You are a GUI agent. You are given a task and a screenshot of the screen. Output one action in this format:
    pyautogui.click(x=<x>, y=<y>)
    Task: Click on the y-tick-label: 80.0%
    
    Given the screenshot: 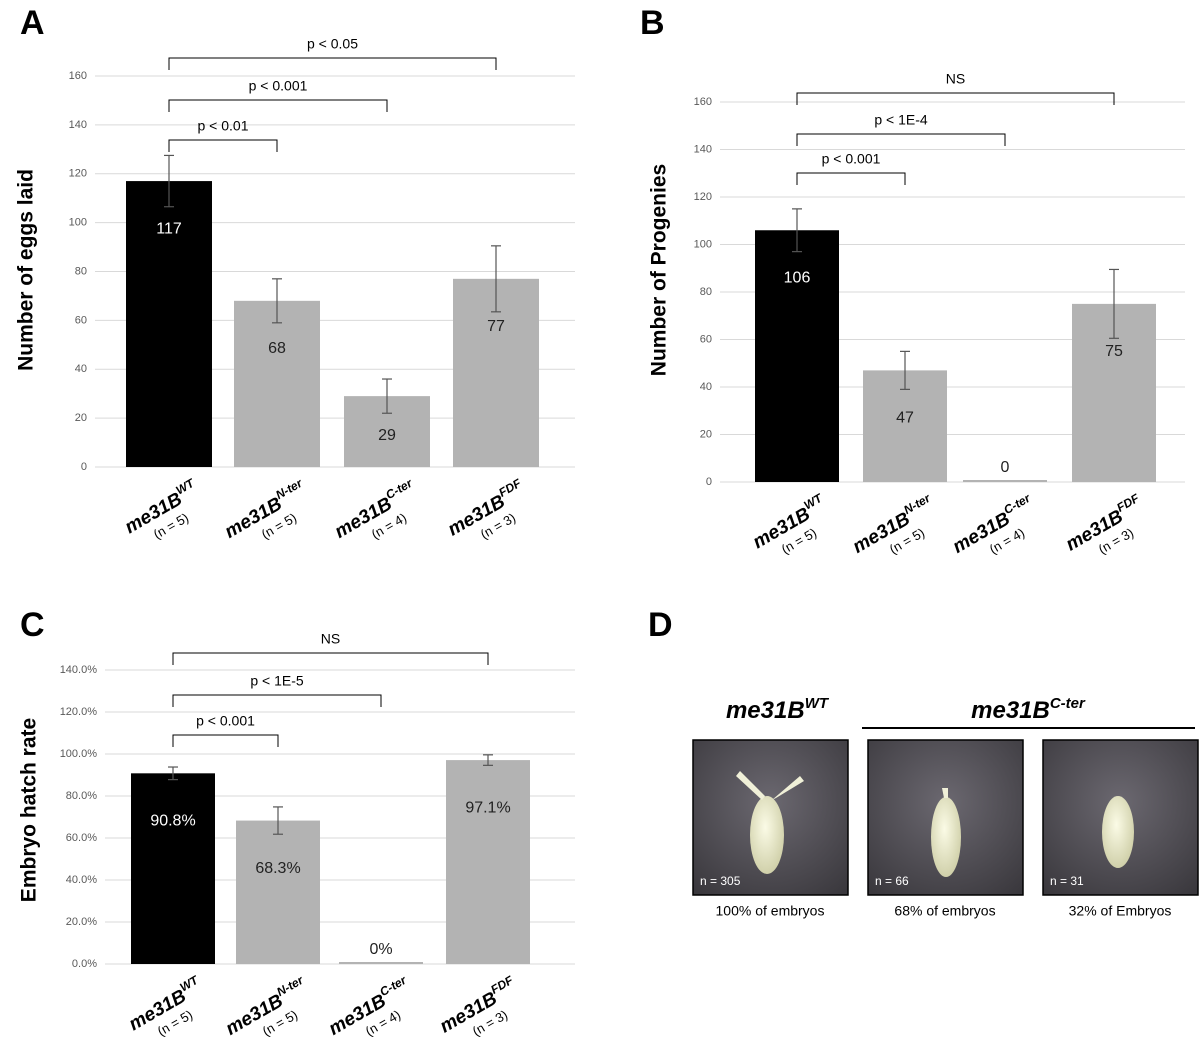 What is the action you would take?
    pyautogui.click(x=81, y=796)
    